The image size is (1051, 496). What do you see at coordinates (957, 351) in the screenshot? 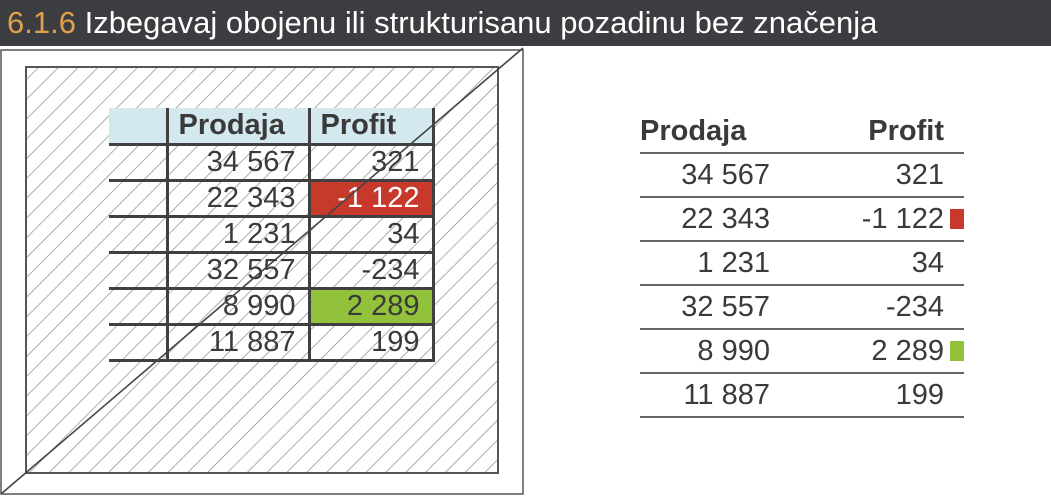
I see `positive-marker-icon` at bounding box center [957, 351].